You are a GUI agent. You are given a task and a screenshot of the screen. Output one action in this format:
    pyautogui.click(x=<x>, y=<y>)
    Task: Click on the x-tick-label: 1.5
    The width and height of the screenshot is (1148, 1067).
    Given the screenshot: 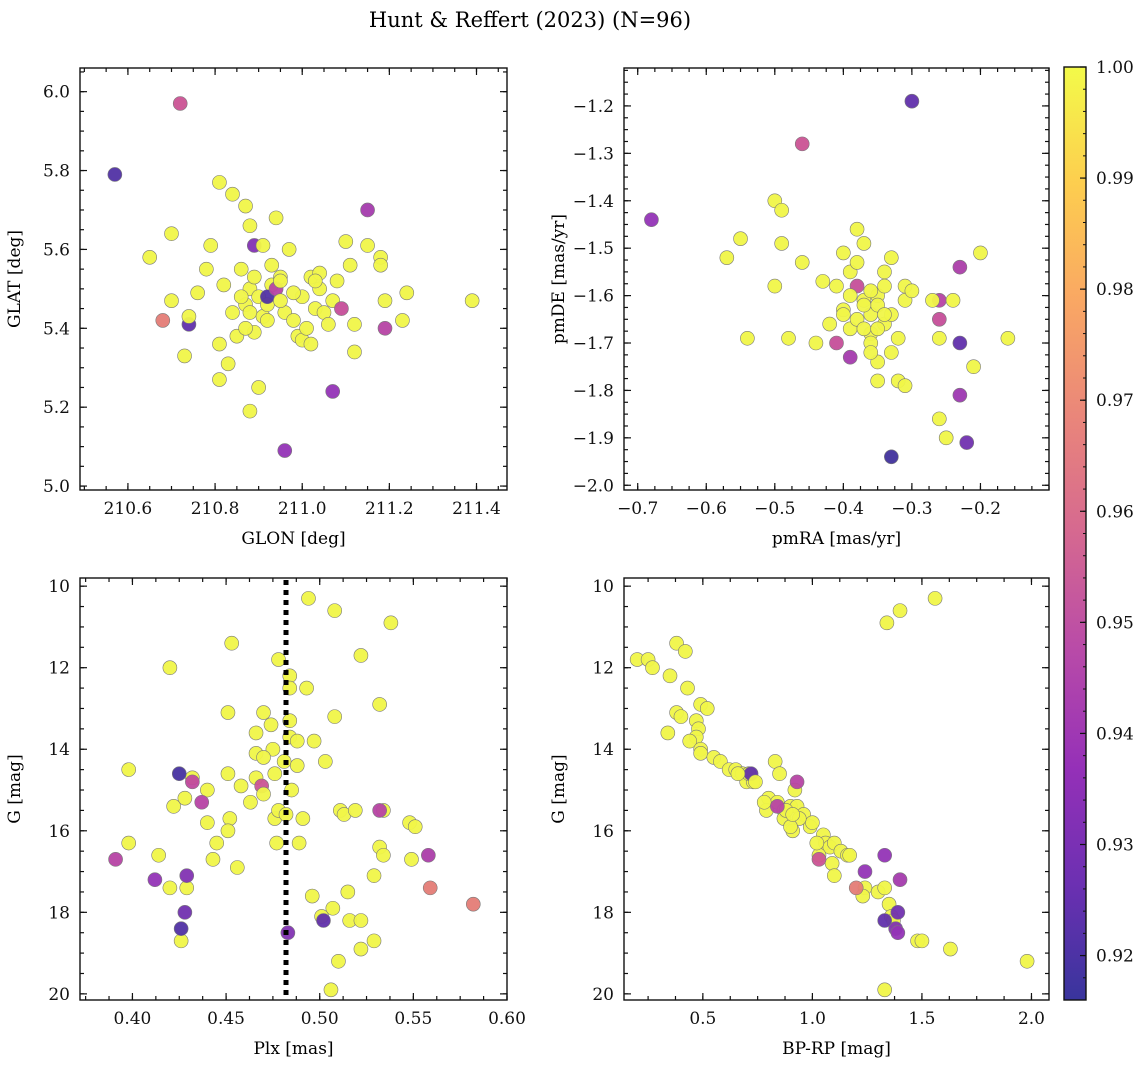 What is the action you would take?
    pyautogui.click(x=921, y=1019)
    